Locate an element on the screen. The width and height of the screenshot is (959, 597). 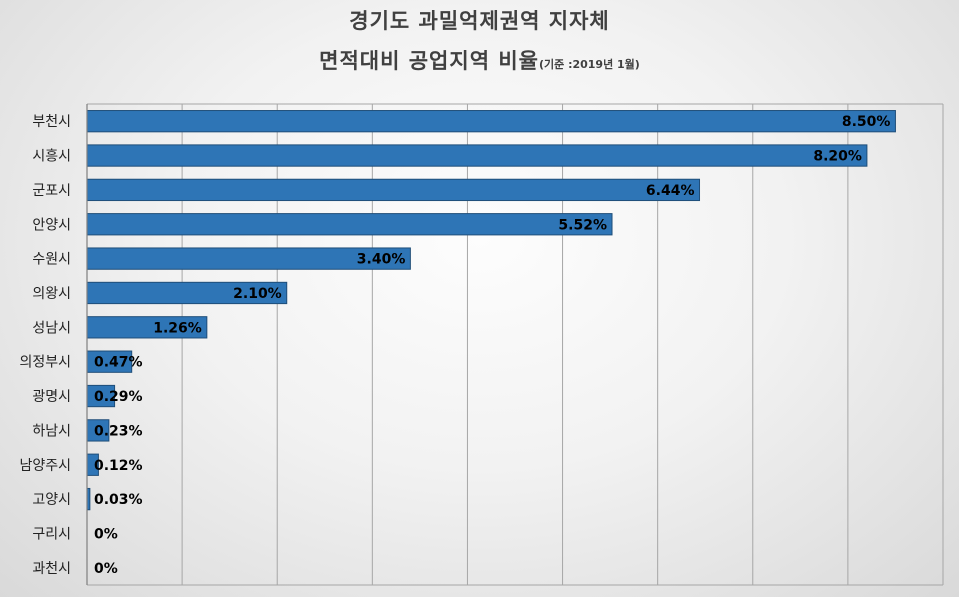
category-label-6: 의왕시 is located at coordinates (51, 294).